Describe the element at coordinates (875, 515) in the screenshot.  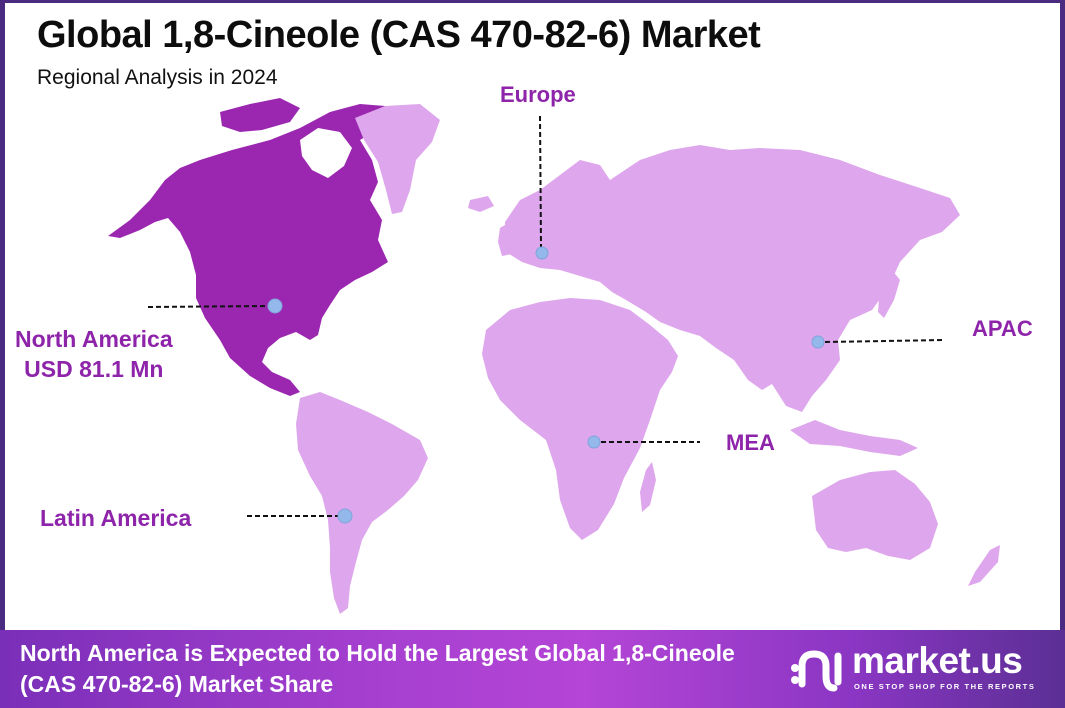
I see `region-australia` at that location.